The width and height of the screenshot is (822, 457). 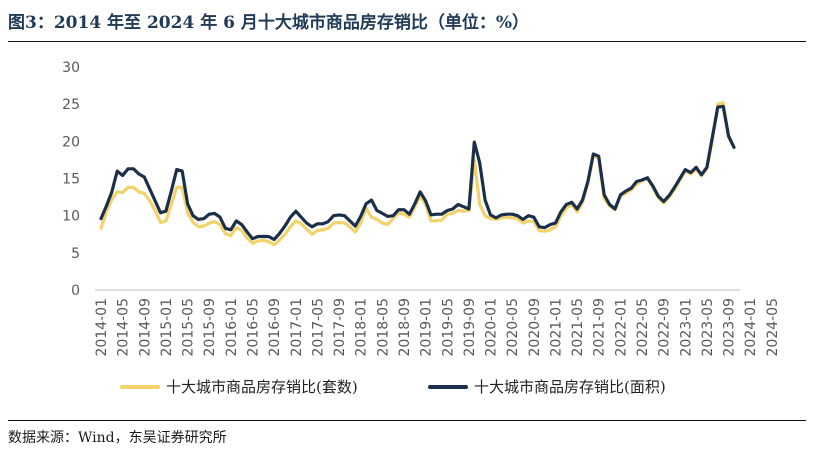 What do you see at coordinates (75, 254) in the screenshot?
I see `y-tick-label: 5` at bounding box center [75, 254].